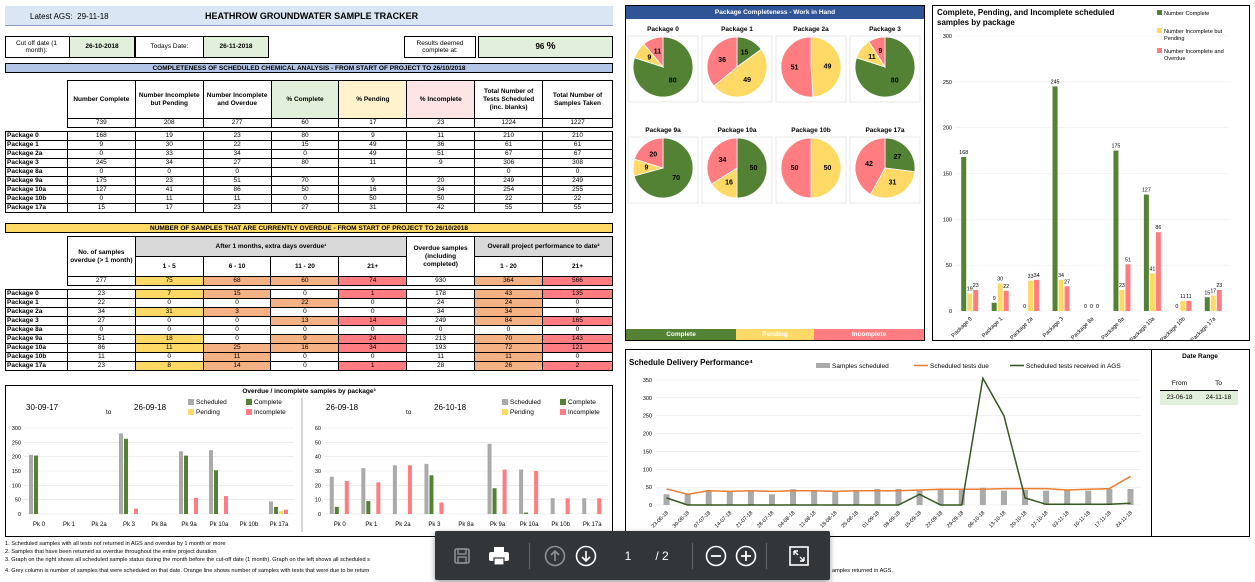 Image resolution: width=1255 pixels, height=582 pixels. Describe the element at coordinates (189, 525) in the screenshot. I see `x-tick: Pk 9a` at that location.